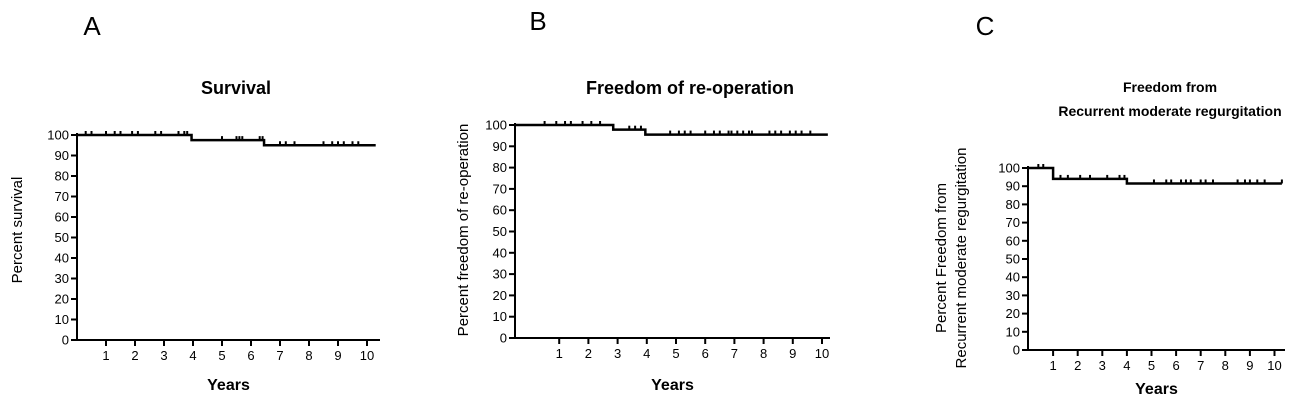 The width and height of the screenshot is (1310, 400). What do you see at coordinates (17, 230) in the screenshot?
I see `y-axis-label: Percent survival` at bounding box center [17, 230].